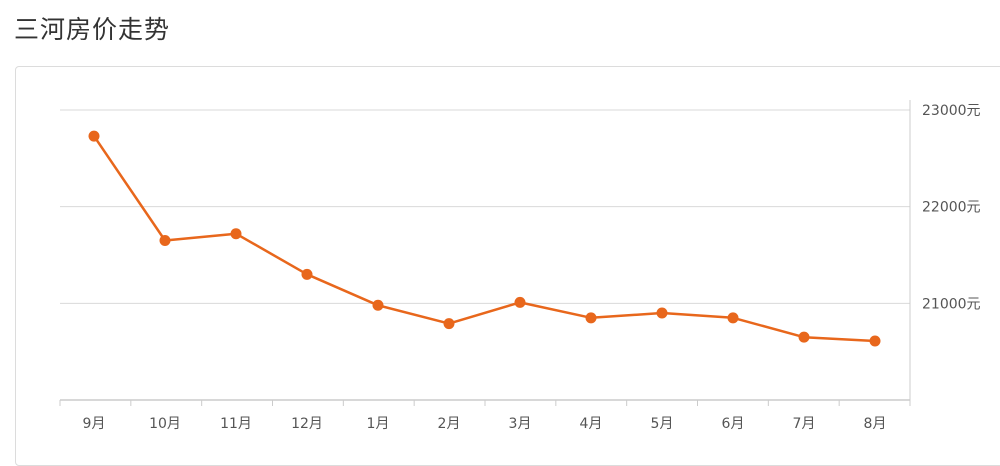 This screenshot has height=466, width=1000. What do you see at coordinates (520, 424) in the screenshot?
I see `x-tick-label: 3月` at bounding box center [520, 424].